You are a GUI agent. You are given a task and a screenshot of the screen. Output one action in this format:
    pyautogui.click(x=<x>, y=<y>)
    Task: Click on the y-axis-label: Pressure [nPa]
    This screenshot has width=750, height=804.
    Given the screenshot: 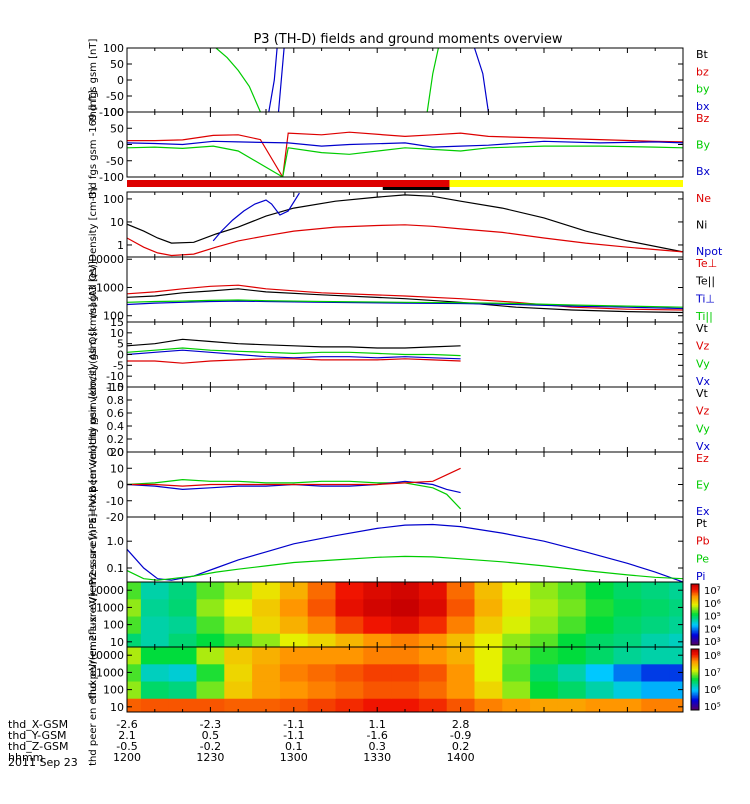 What is the action you would take?
    pyautogui.click(x=93, y=550)
    